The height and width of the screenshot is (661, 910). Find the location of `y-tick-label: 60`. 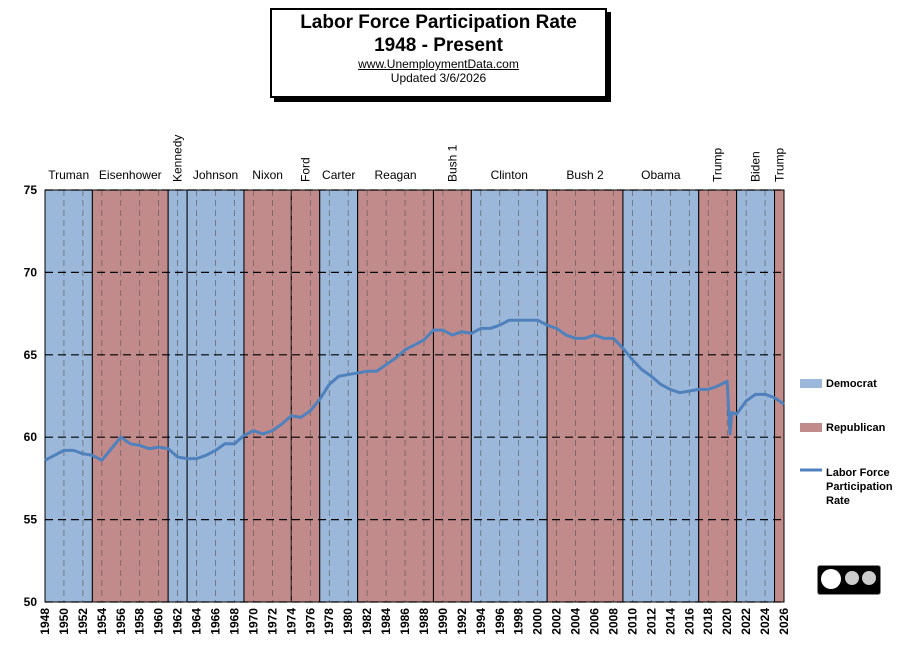

y-tick-label: 60 is located at coordinates (31, 437).